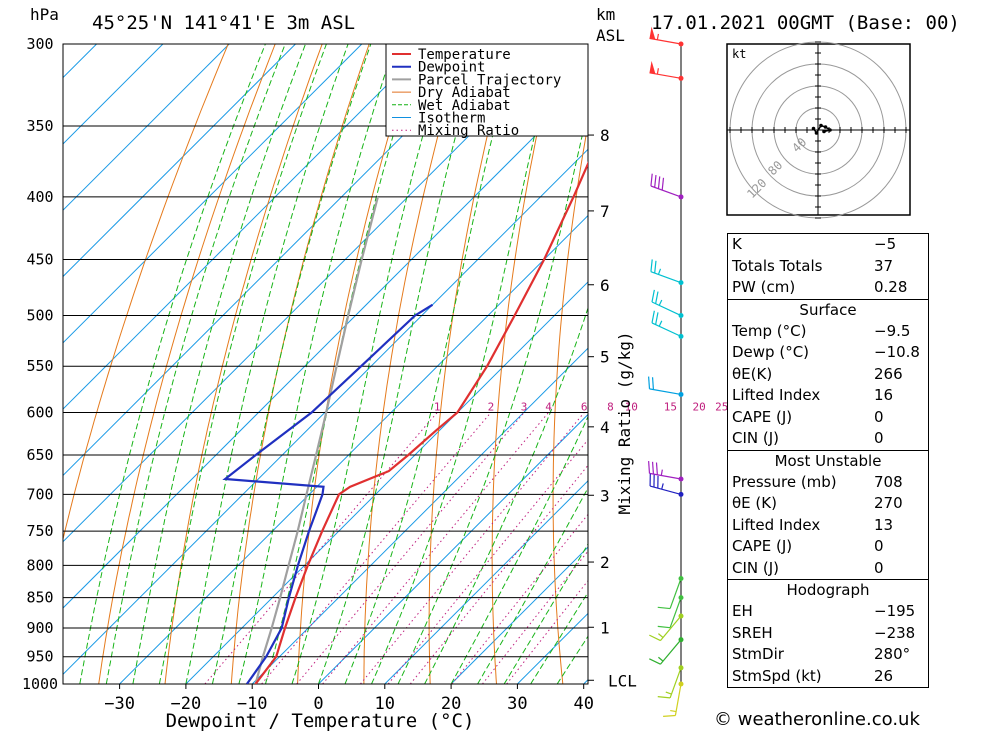 Image resolution: width=1000 pixels, height=733 pixels. Describe the element at coordinates (739, 54) in the screenshot. I see `hodograph-unit: kt` at that location.